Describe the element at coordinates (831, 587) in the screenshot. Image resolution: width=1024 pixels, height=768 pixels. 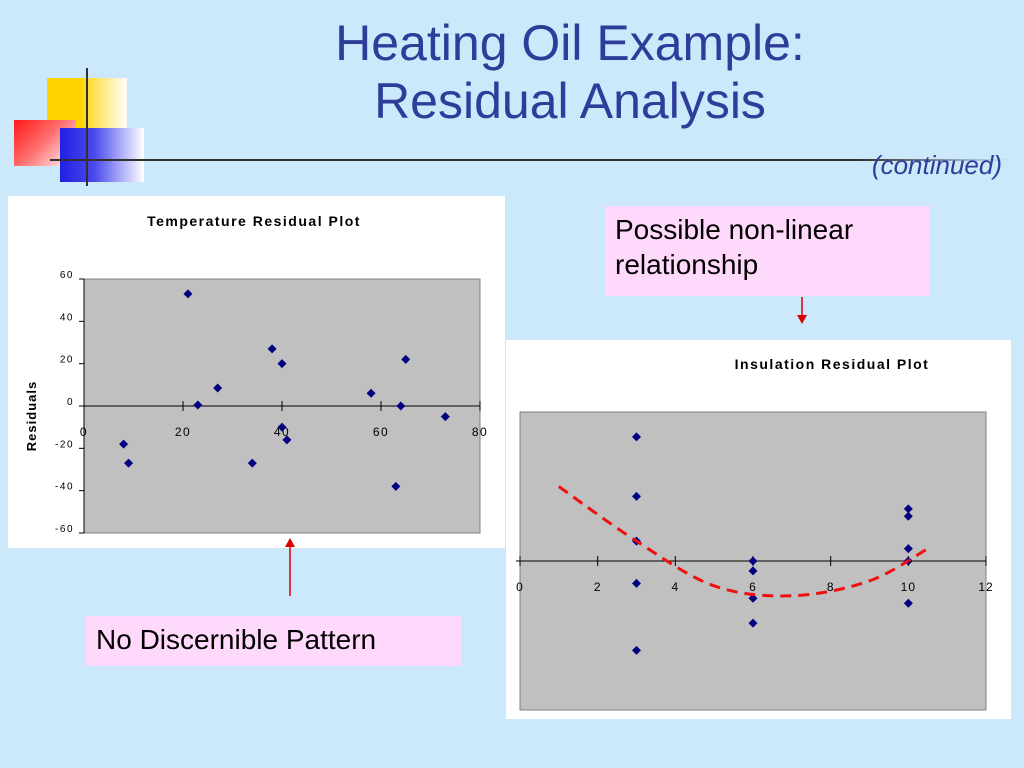
I see `x-tick-label: 8` at that location.